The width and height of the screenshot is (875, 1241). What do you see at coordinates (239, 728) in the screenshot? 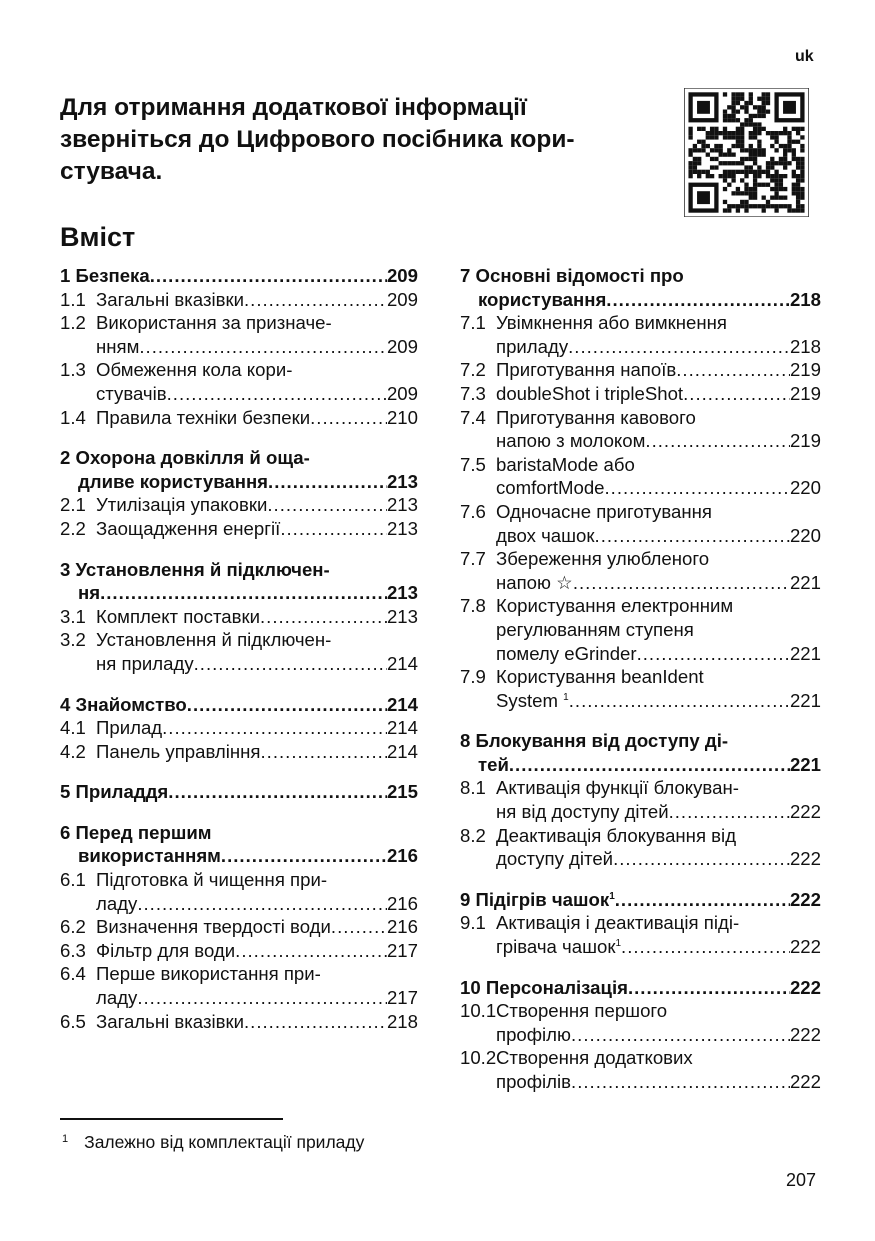
I see `toc-entry: 4.1 Прилад 214` at bounding box center [239, 728].